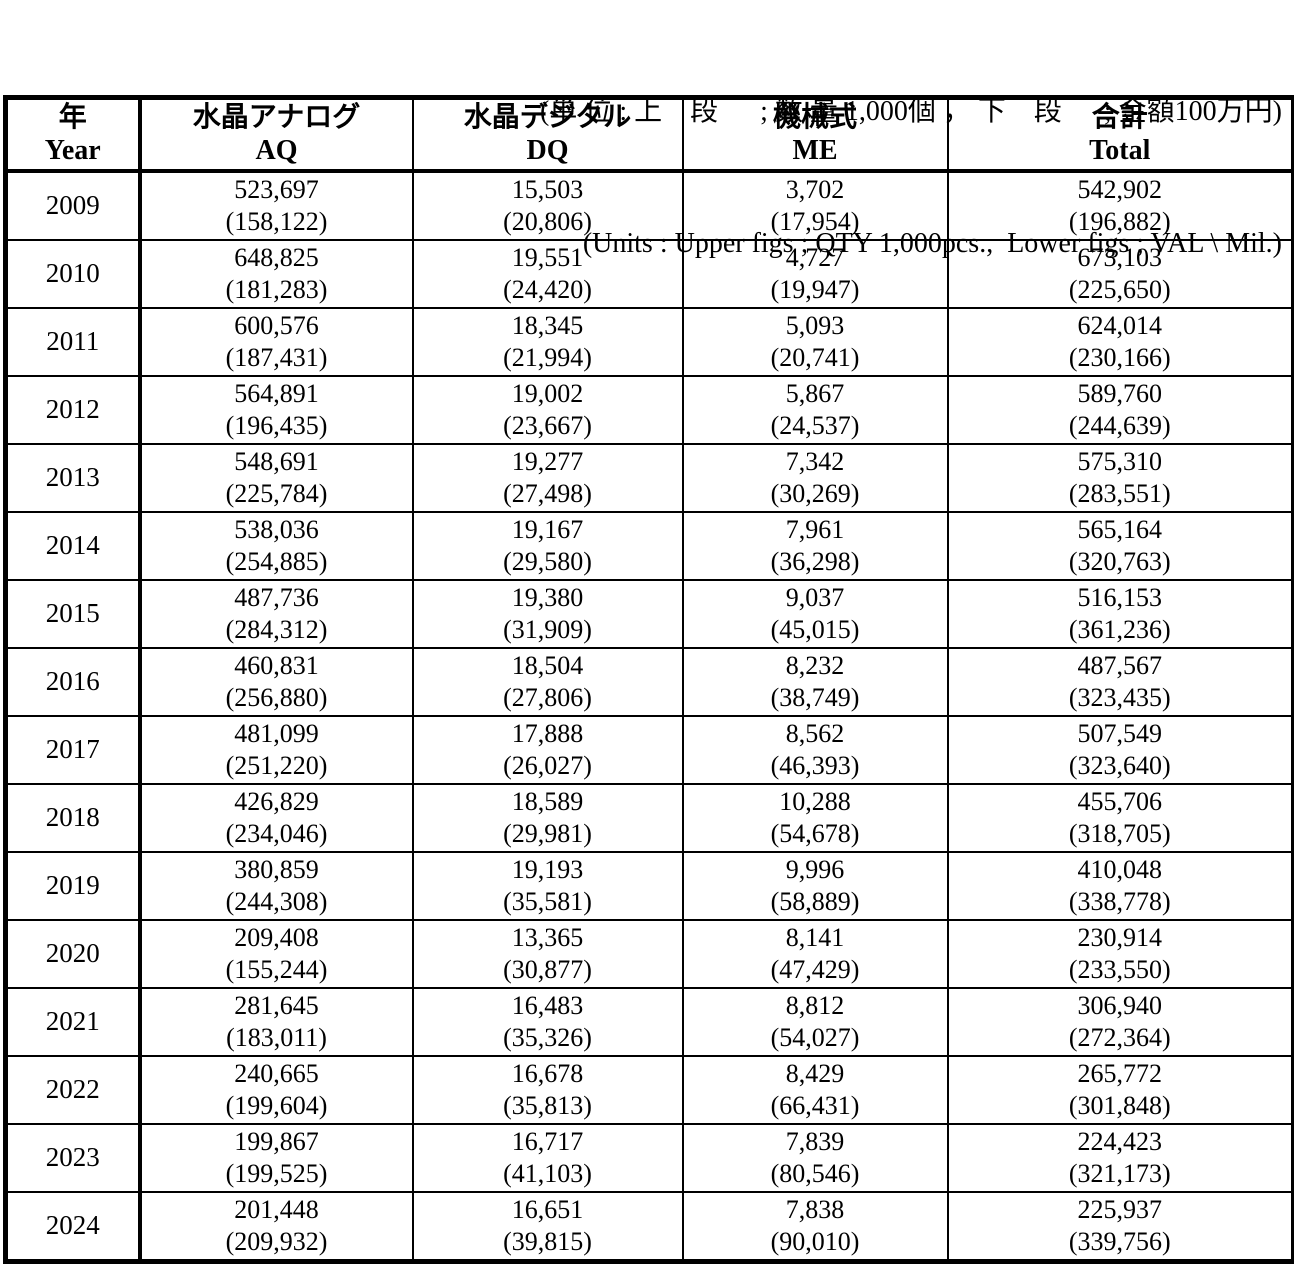 Image resolution: width=1294 pixels, height=1270 pixels. I want to click on col-header-year: 年 Year, so click(73, 134).